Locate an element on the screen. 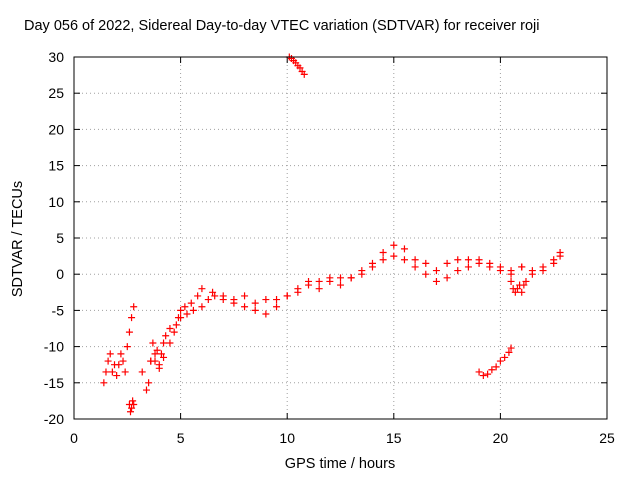  x-tick-label: 0 is located at coordinates (74, 438).